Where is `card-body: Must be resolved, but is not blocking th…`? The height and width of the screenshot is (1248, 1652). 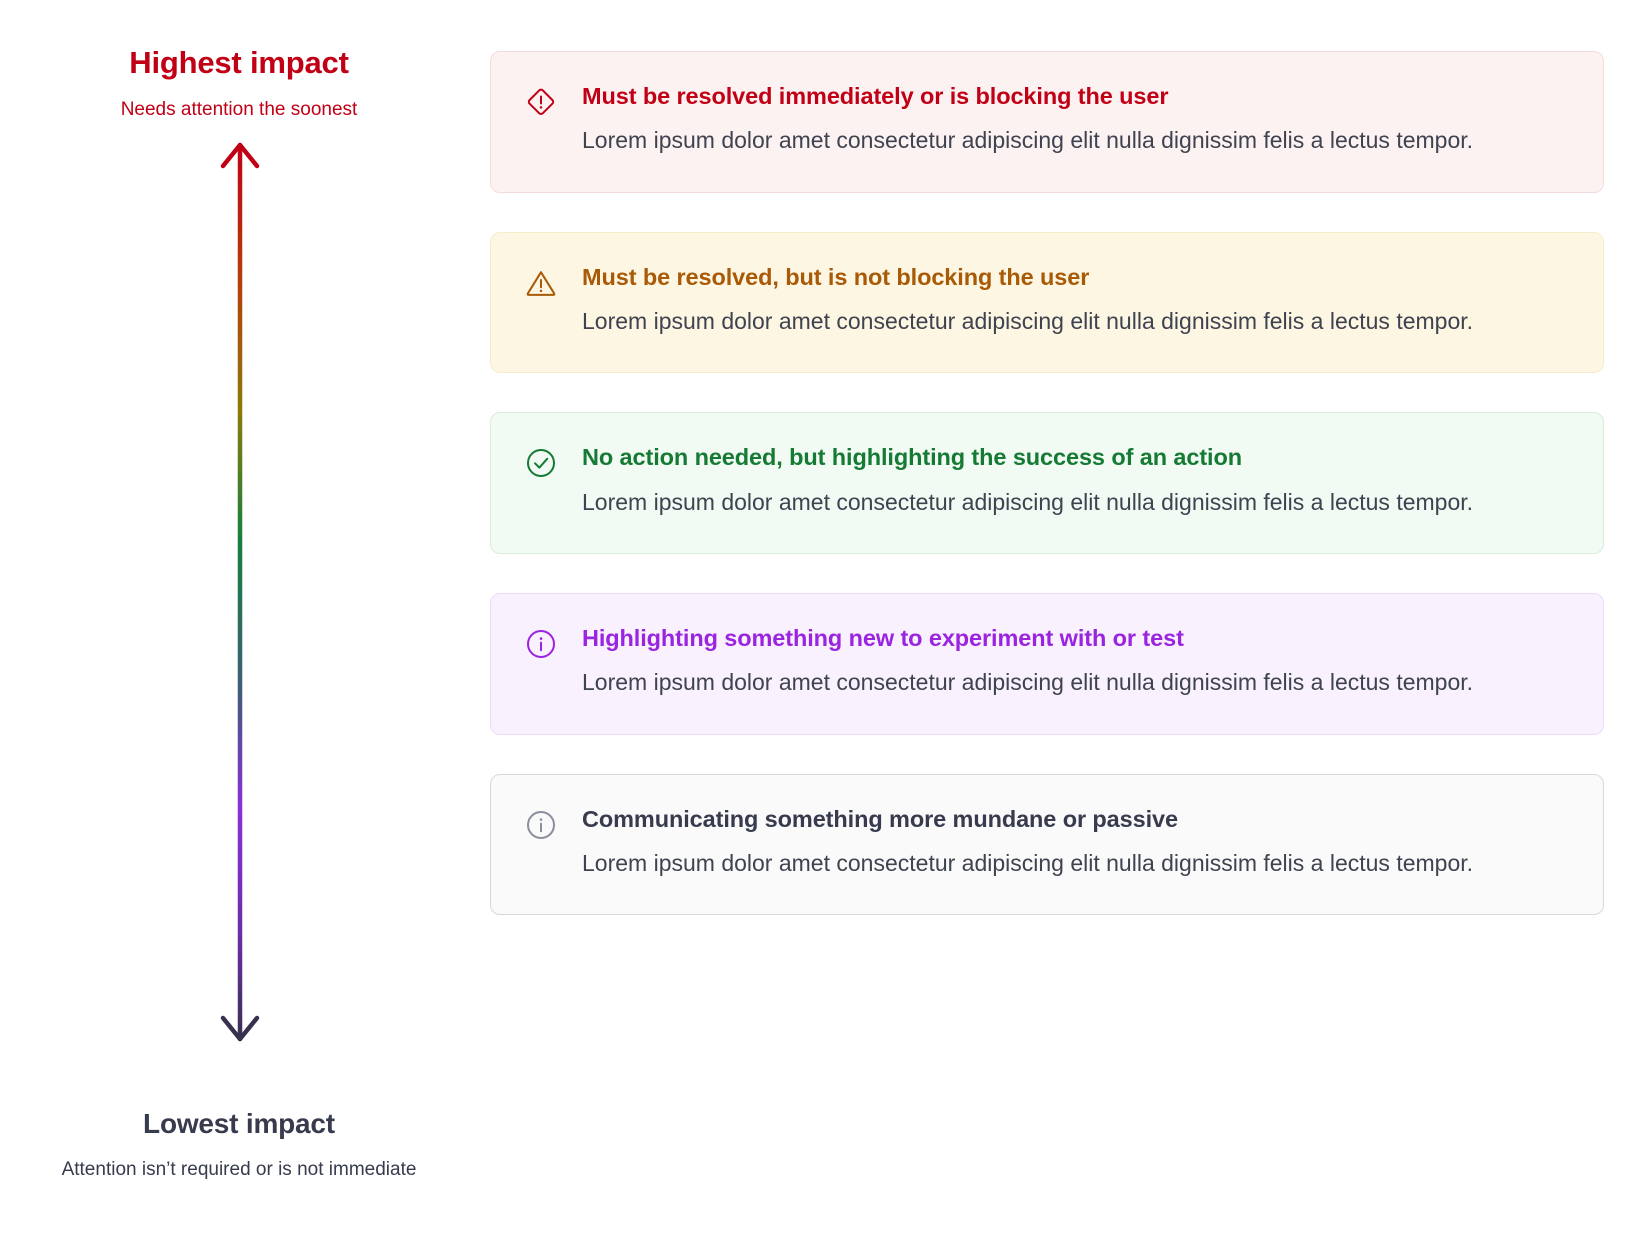
card-body: Must be resolved, but is not blocking th… is located at coordinates (1075, 302).